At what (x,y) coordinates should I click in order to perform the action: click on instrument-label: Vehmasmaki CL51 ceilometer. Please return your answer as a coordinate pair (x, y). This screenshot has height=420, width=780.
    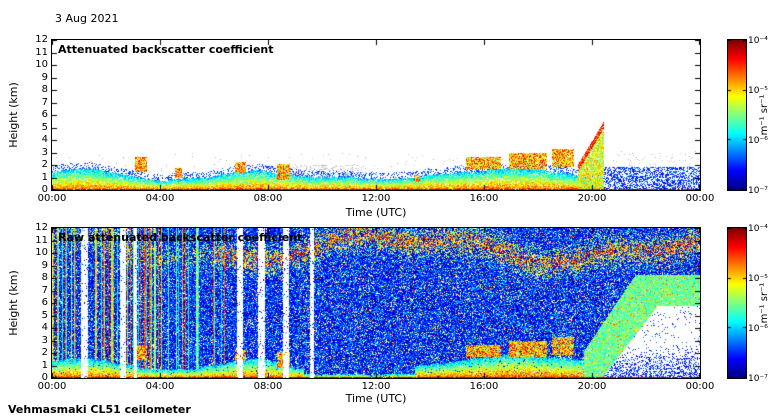
    Looking at the image, I should click on (99, 409).